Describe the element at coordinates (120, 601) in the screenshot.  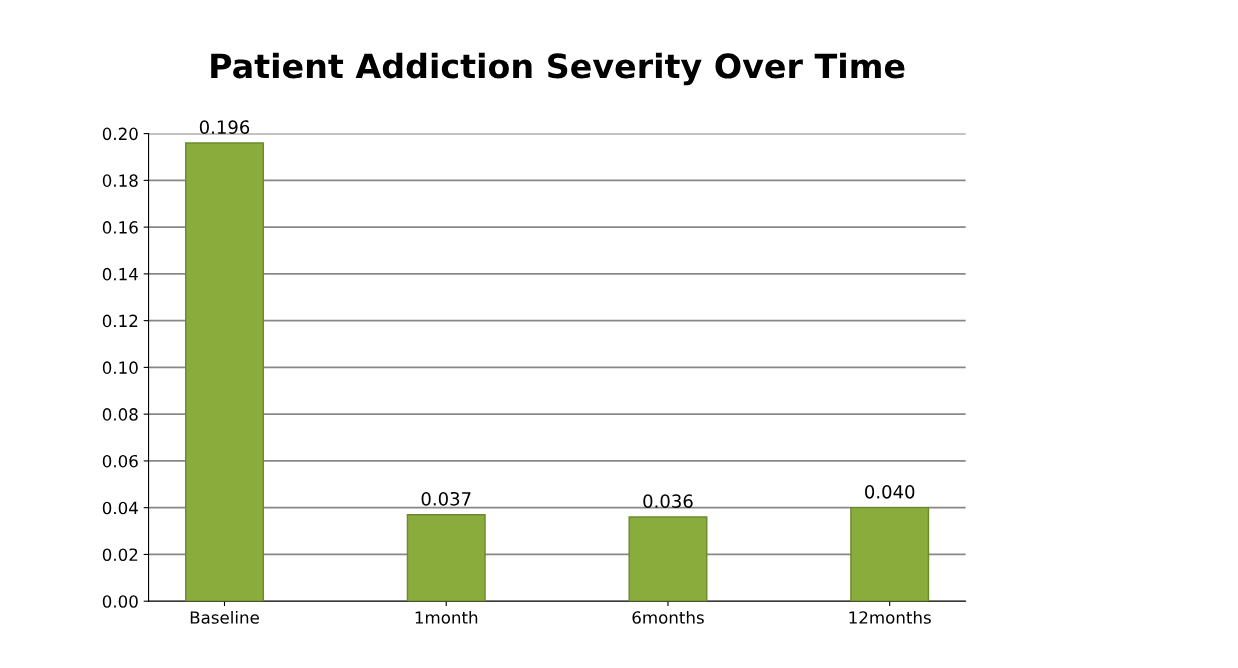
I see `y-tick-label: 0.00` at that location.